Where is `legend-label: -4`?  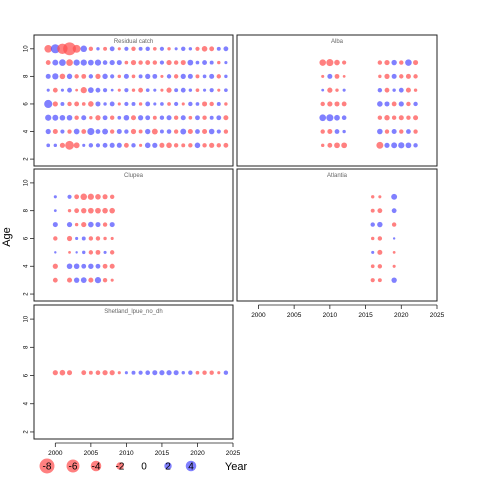 legend-label: -4 is located at coordinates (96, 467).